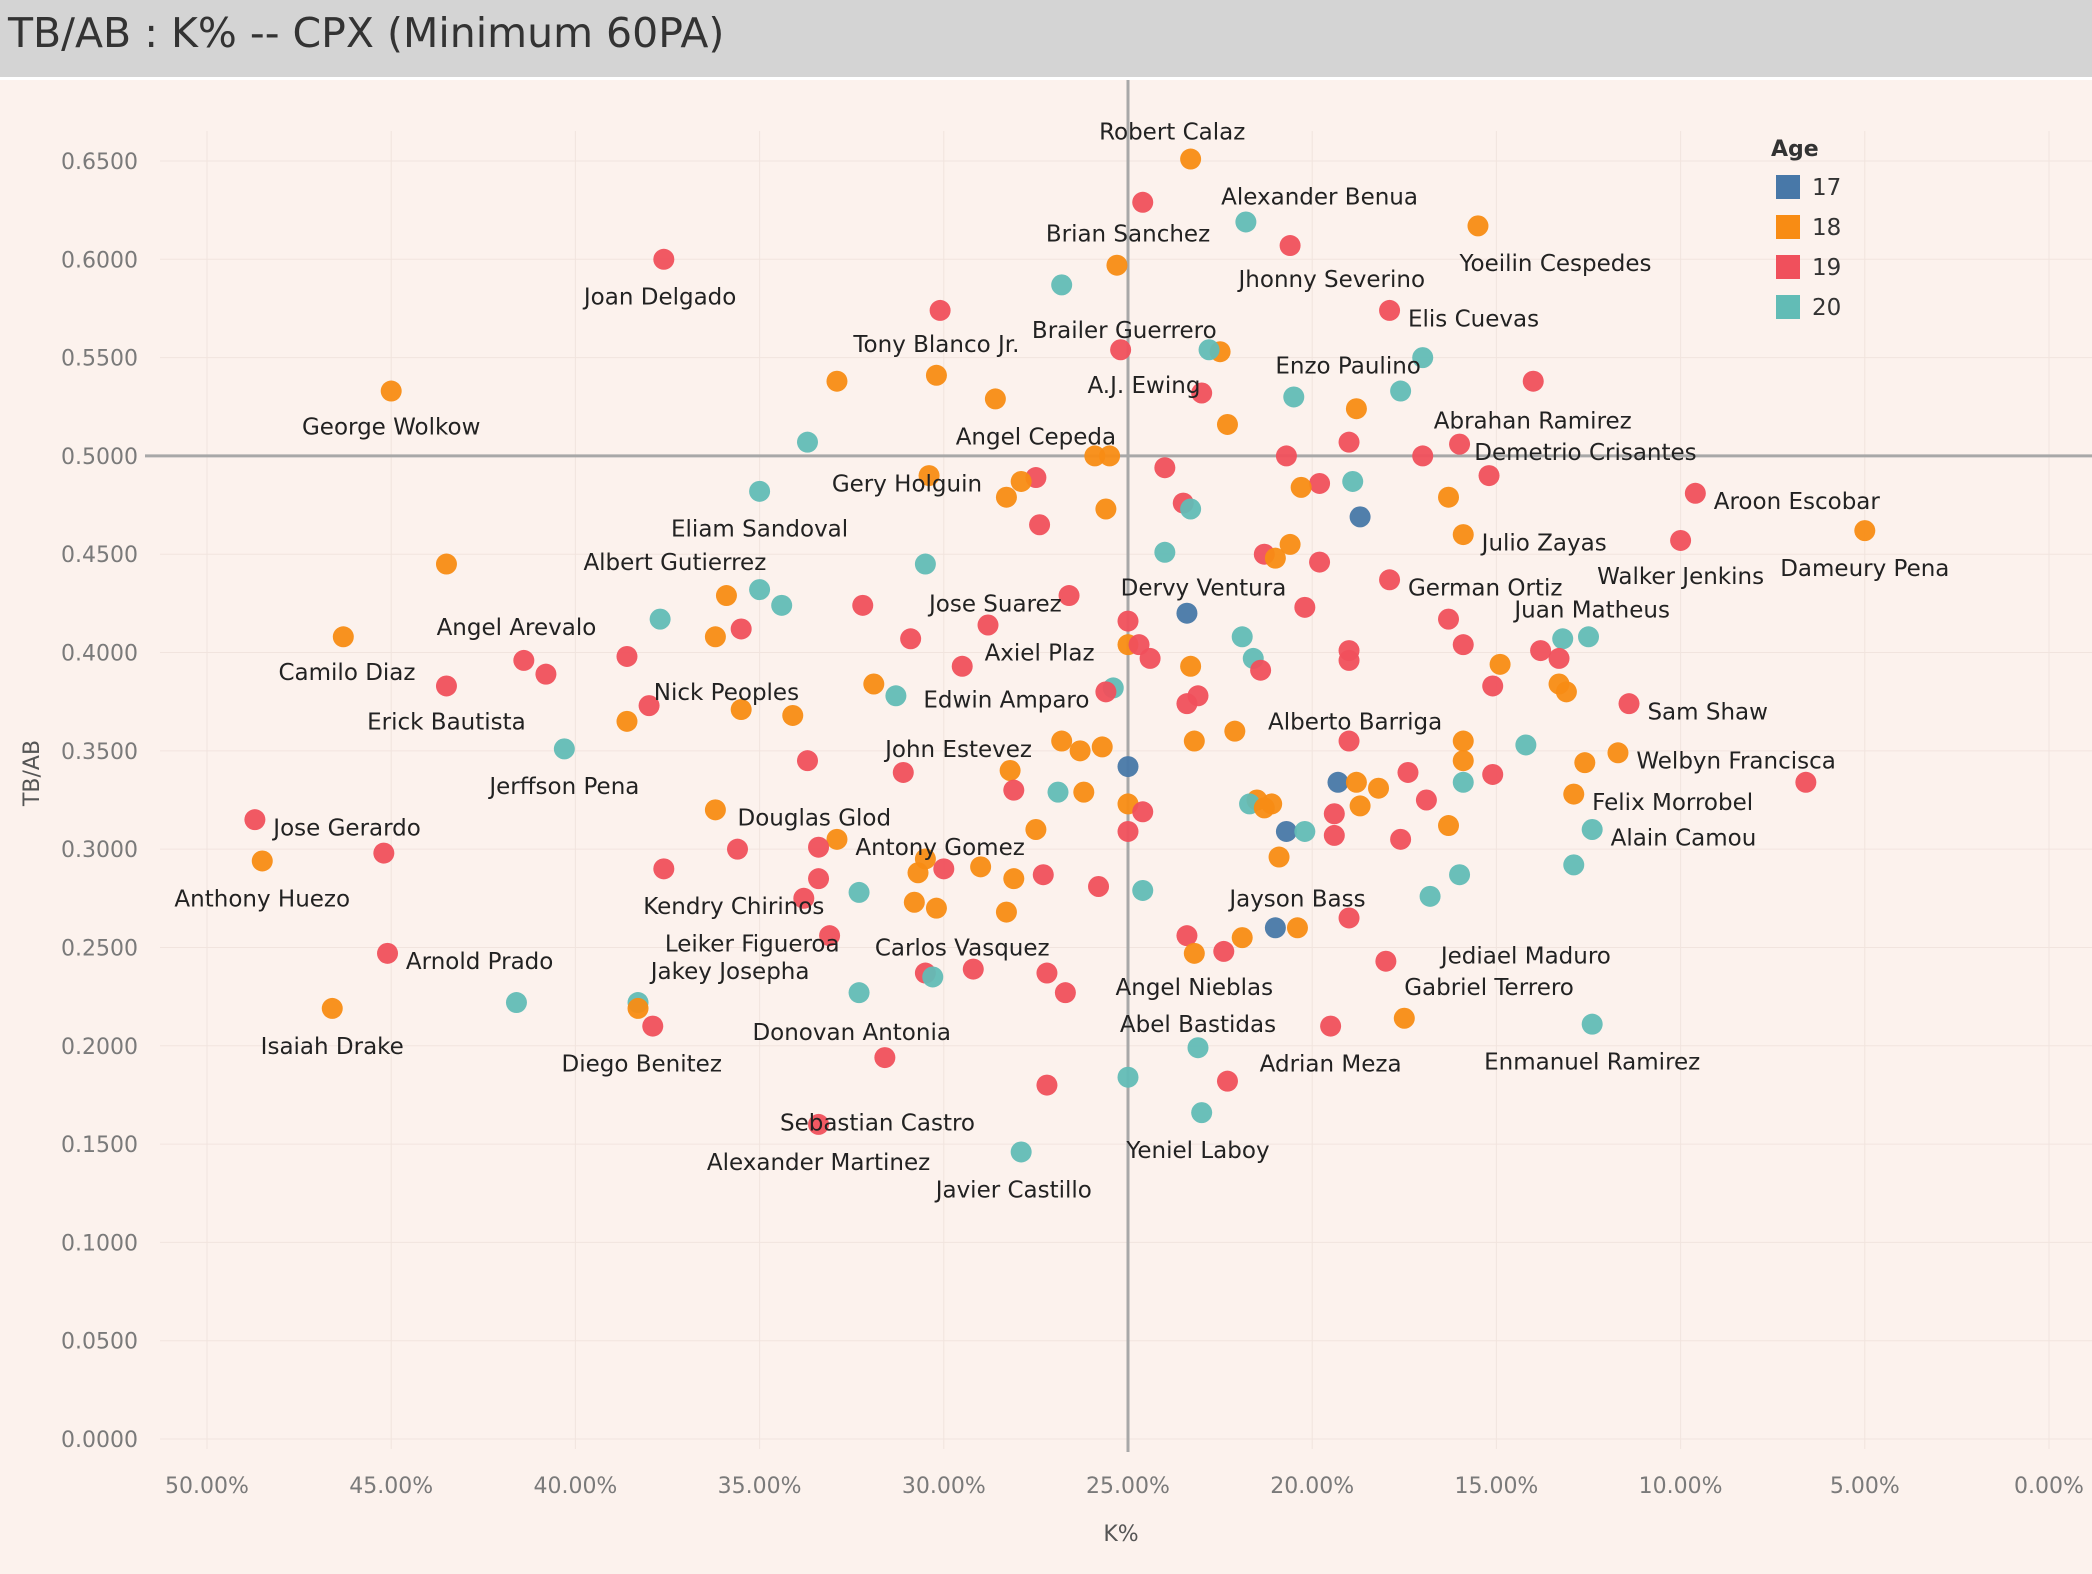 The width and height of the screenshot is (2092, 1574). Describe the element at coordinates (962, 948) in the screenshot. I see `point-label: Carlos Vasquez` at that location.